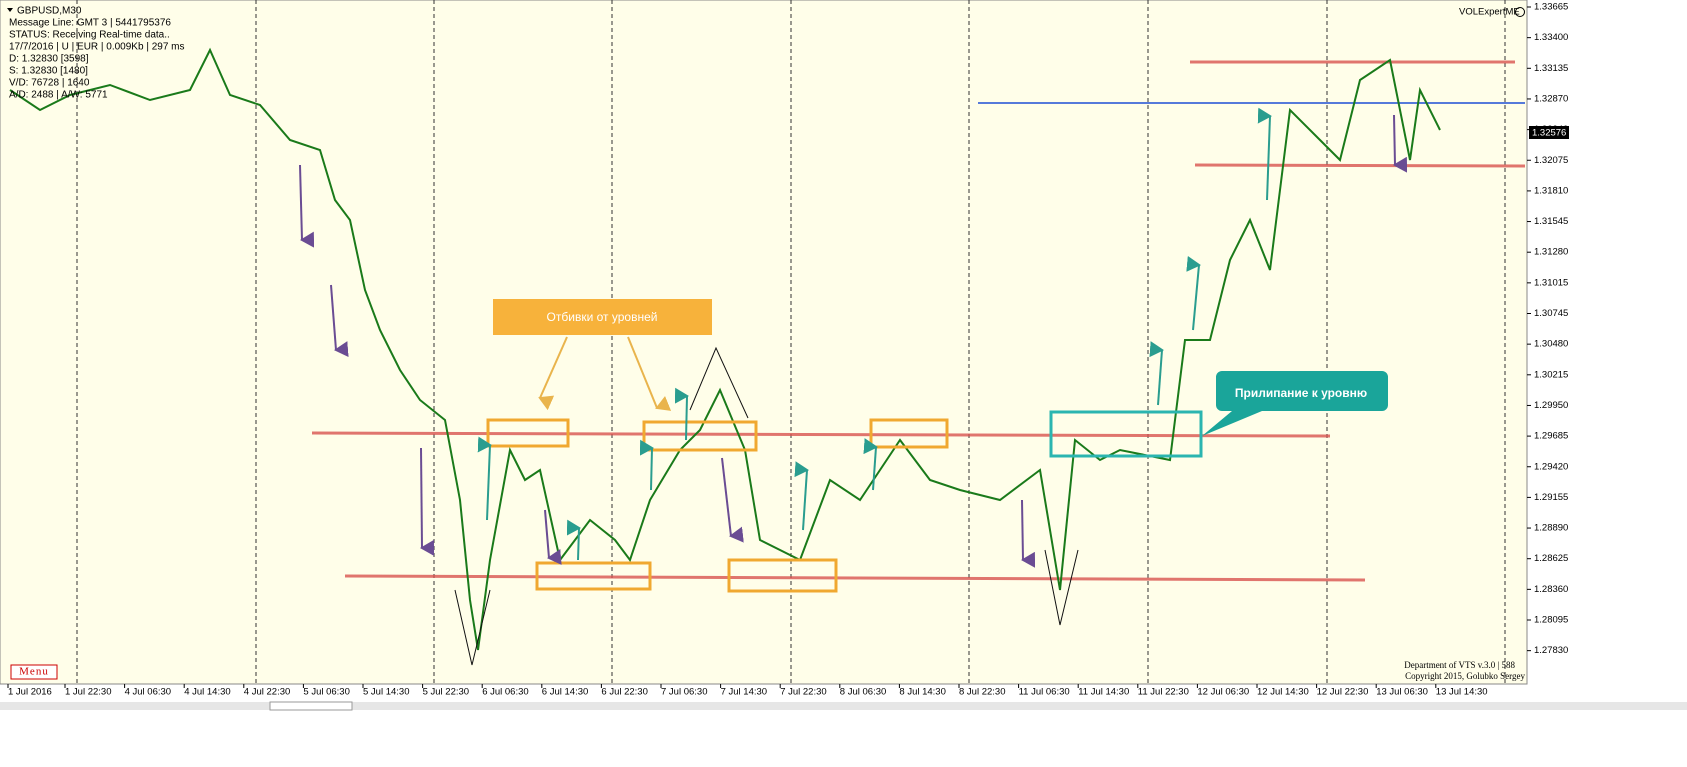  What do you see at coordinates (1462, 692) in the screenshot?
I see `time-label: 13 Jul 14:30` at bounding box center [1462, 692].